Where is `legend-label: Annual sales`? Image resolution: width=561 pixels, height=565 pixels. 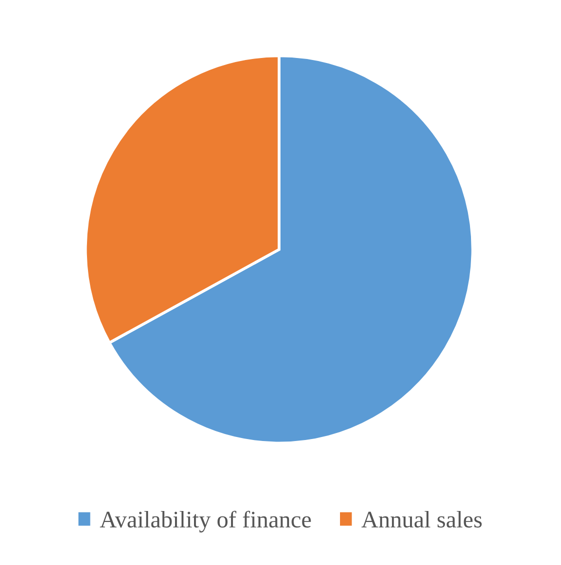 legend-label: Annual sales is located at coordinates (421, 519).